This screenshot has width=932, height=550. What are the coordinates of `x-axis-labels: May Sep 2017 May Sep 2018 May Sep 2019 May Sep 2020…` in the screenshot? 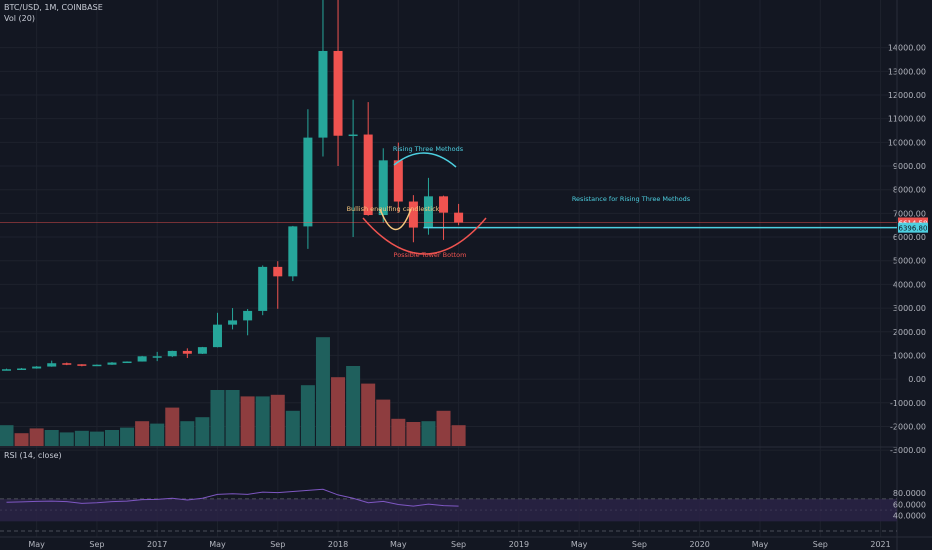 It's located at (459, 544).